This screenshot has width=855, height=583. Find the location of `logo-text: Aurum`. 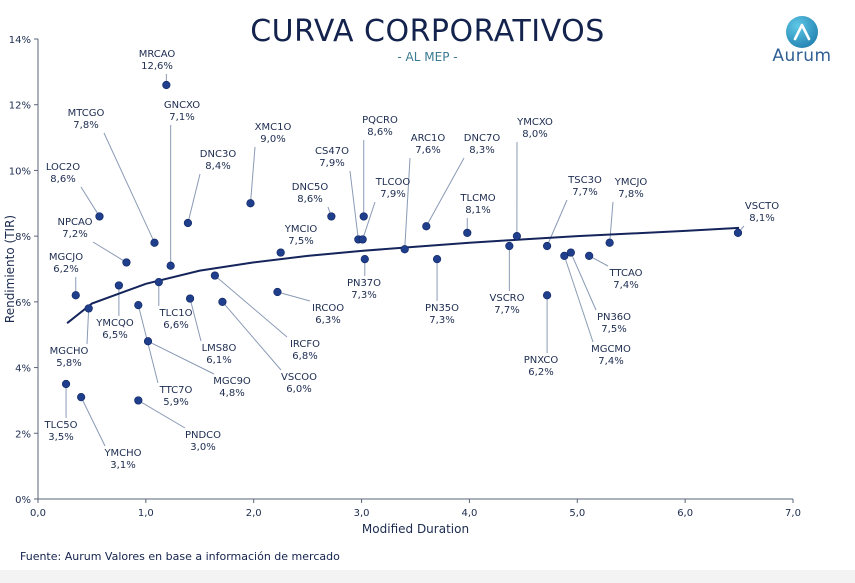

logo-text: Aurum is located at coordinates (802, 56).